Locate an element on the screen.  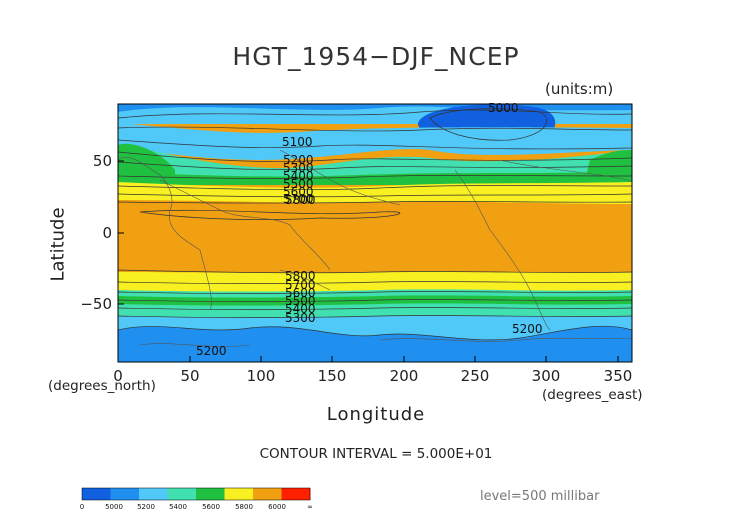
colorbar-label: 0 is located at coordinates (82, 507).